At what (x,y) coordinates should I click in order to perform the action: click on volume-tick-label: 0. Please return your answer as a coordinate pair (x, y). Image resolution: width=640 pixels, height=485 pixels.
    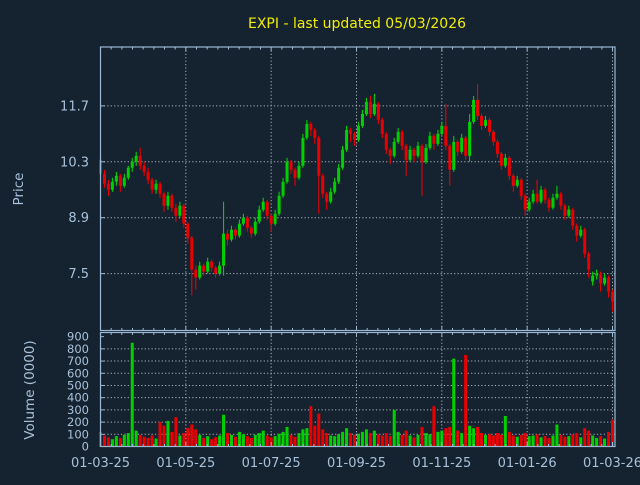
    Looking at the image, I should click on (85, 447).